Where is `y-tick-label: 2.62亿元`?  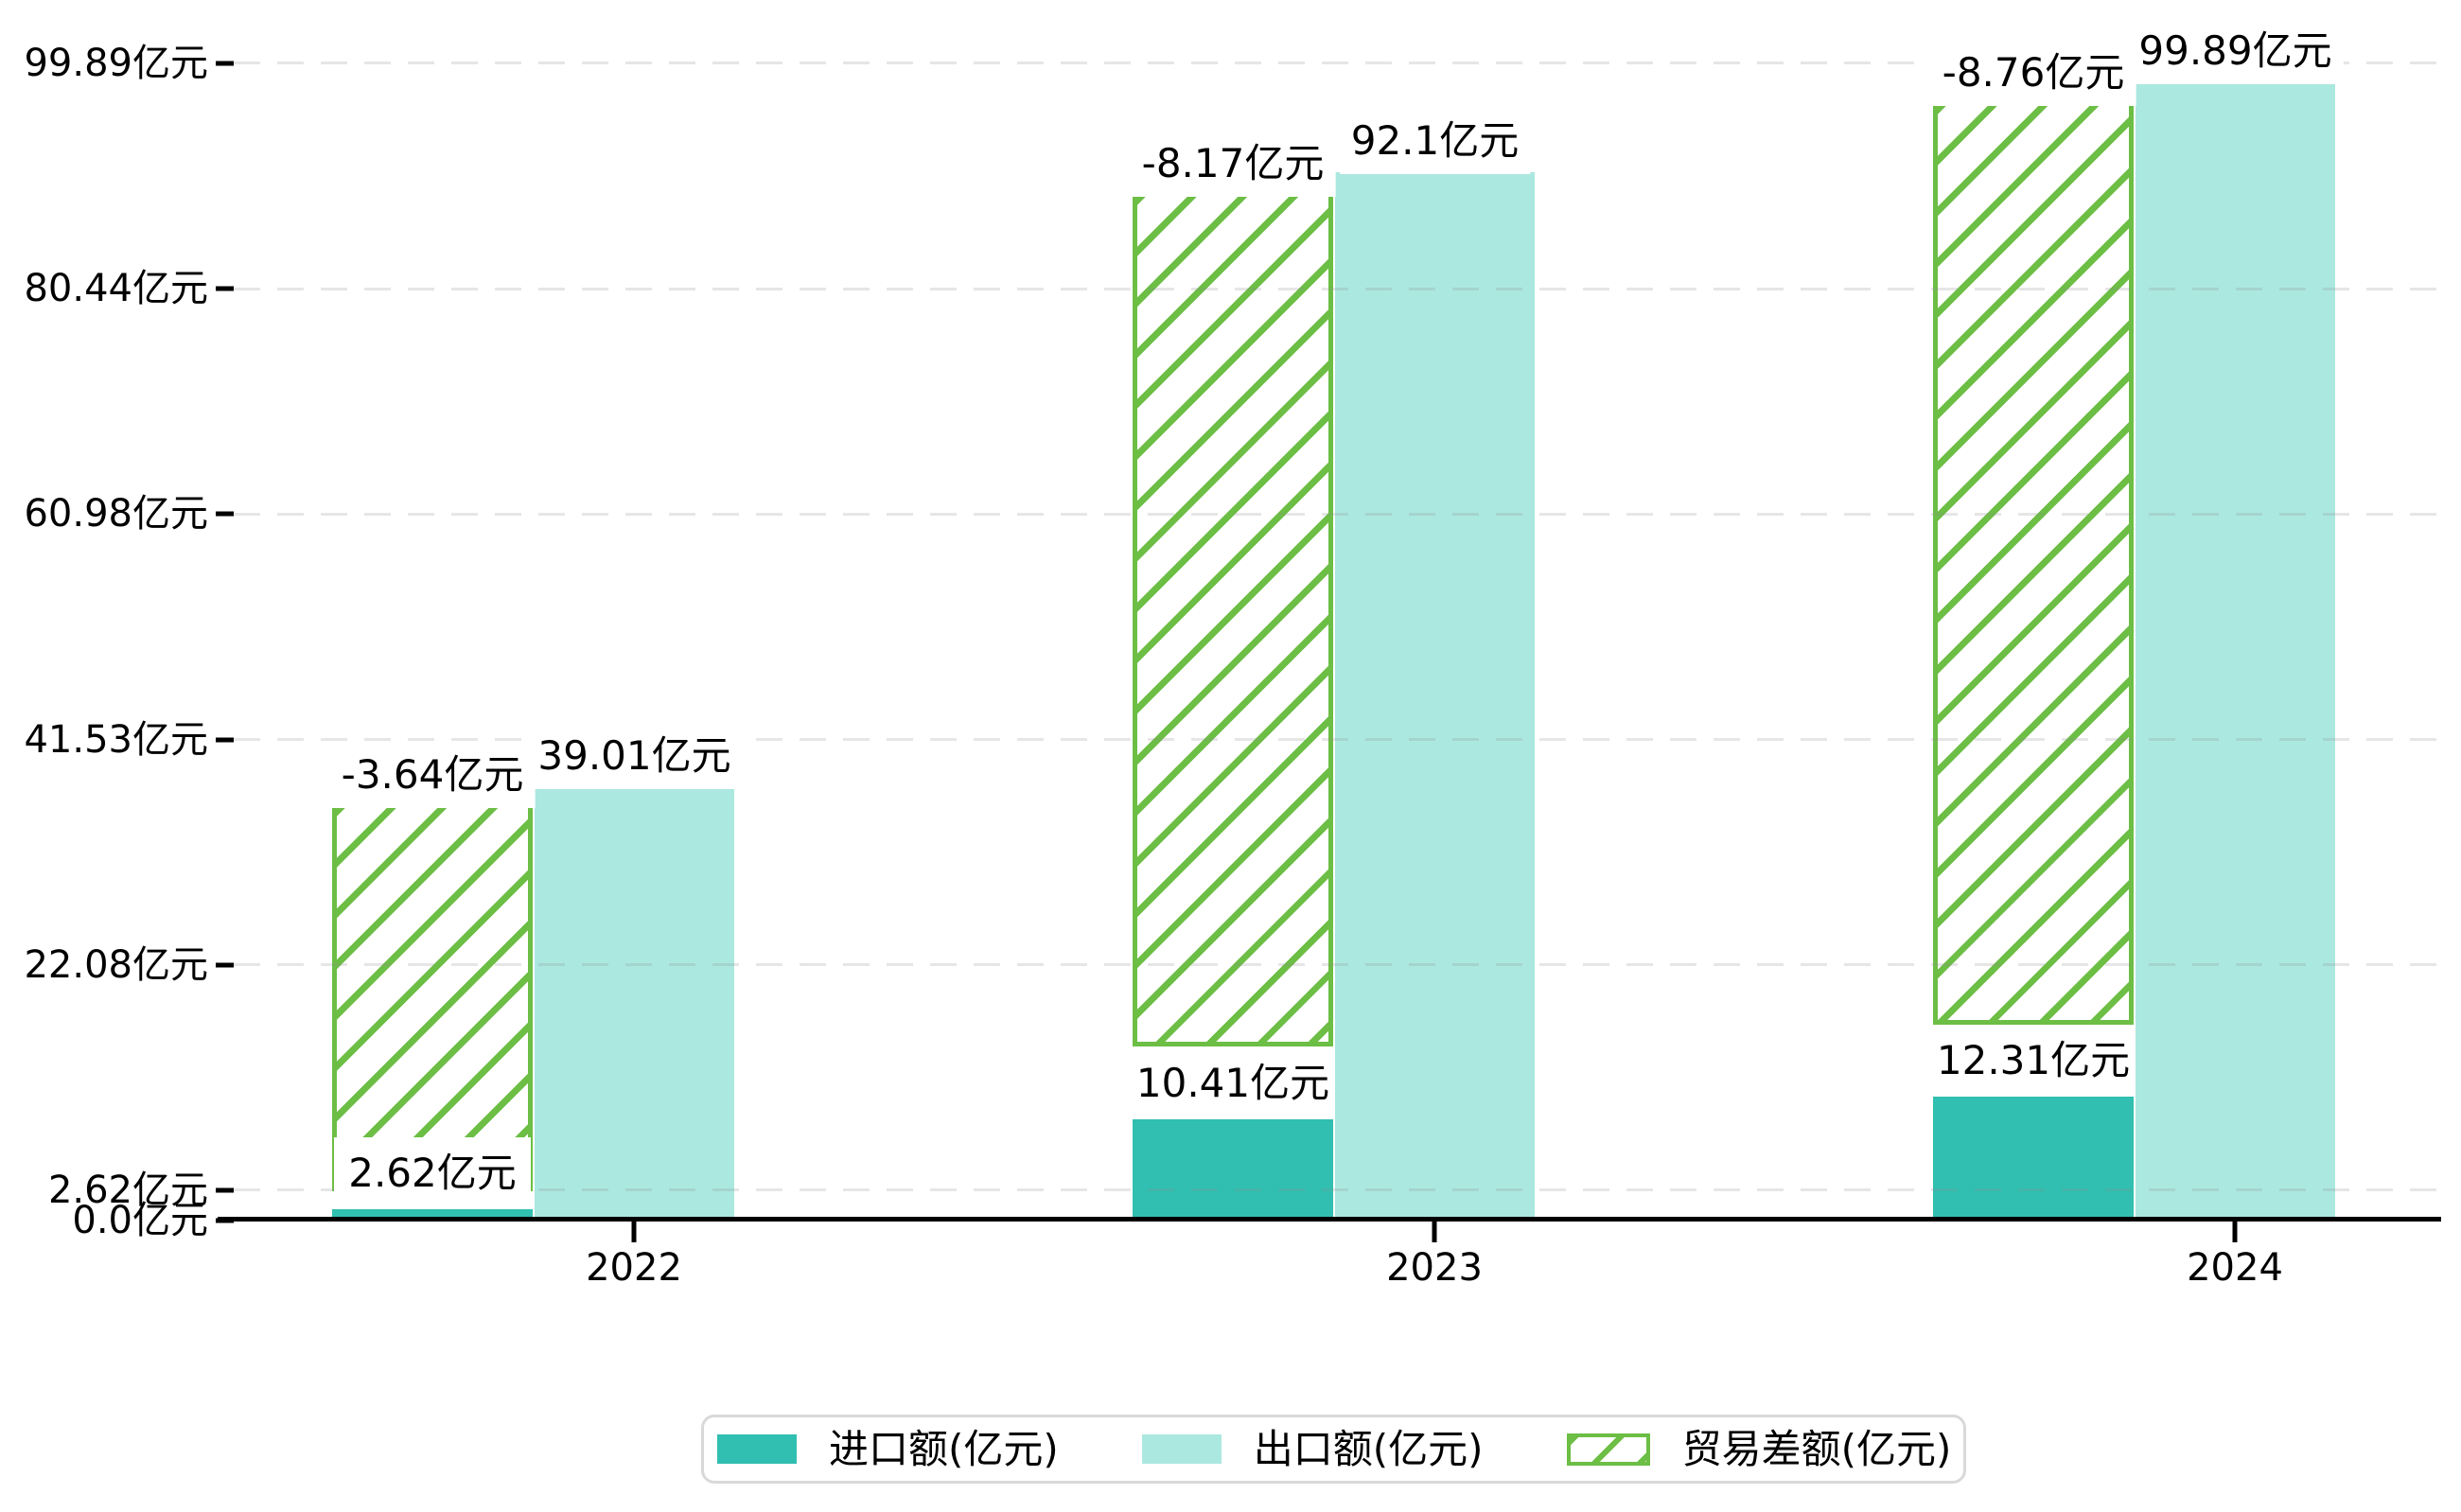 y-tick-label: 2.62亿元 is located at coordinates (127, 1190).